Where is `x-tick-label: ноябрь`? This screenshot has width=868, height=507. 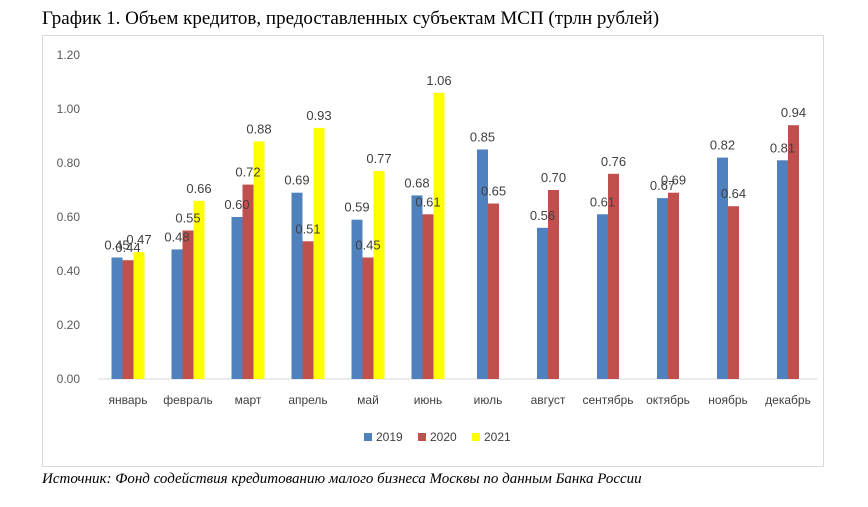 x-tick-label: ноябрь is located at coordinates (728, 400).